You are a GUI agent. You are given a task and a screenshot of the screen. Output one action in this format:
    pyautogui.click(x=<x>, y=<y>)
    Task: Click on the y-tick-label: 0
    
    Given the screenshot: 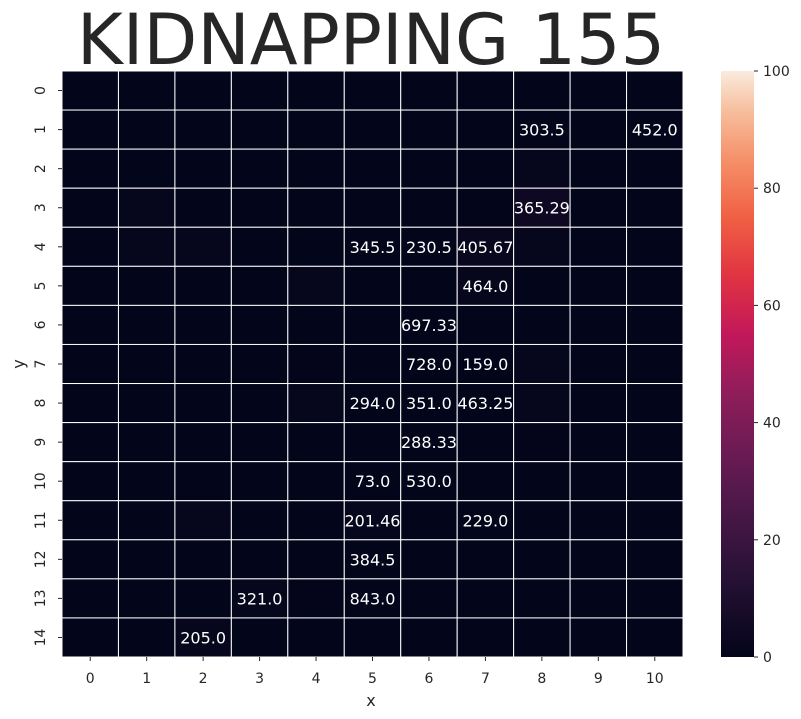 What is the action you would take?
    pyautogui.click(x=41, y=90)
    